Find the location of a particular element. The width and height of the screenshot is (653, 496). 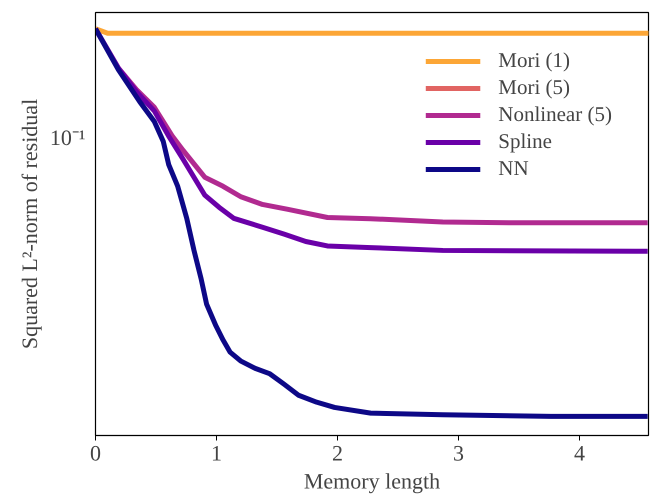

legend-label: Mori (5) is located at coordinates (534, 87).